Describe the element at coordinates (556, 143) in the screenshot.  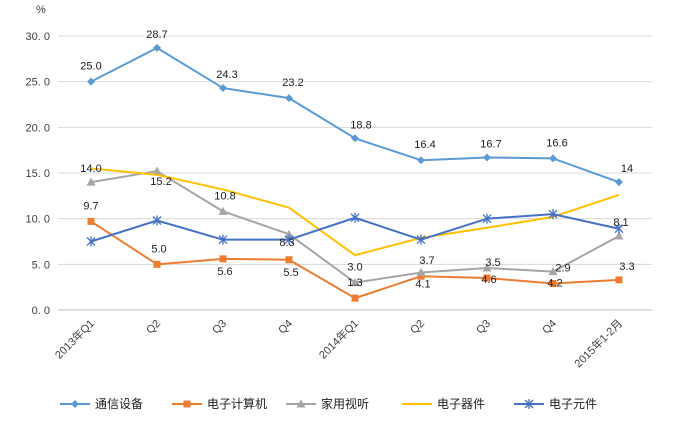
I see `data-label: 16.6` at that location.